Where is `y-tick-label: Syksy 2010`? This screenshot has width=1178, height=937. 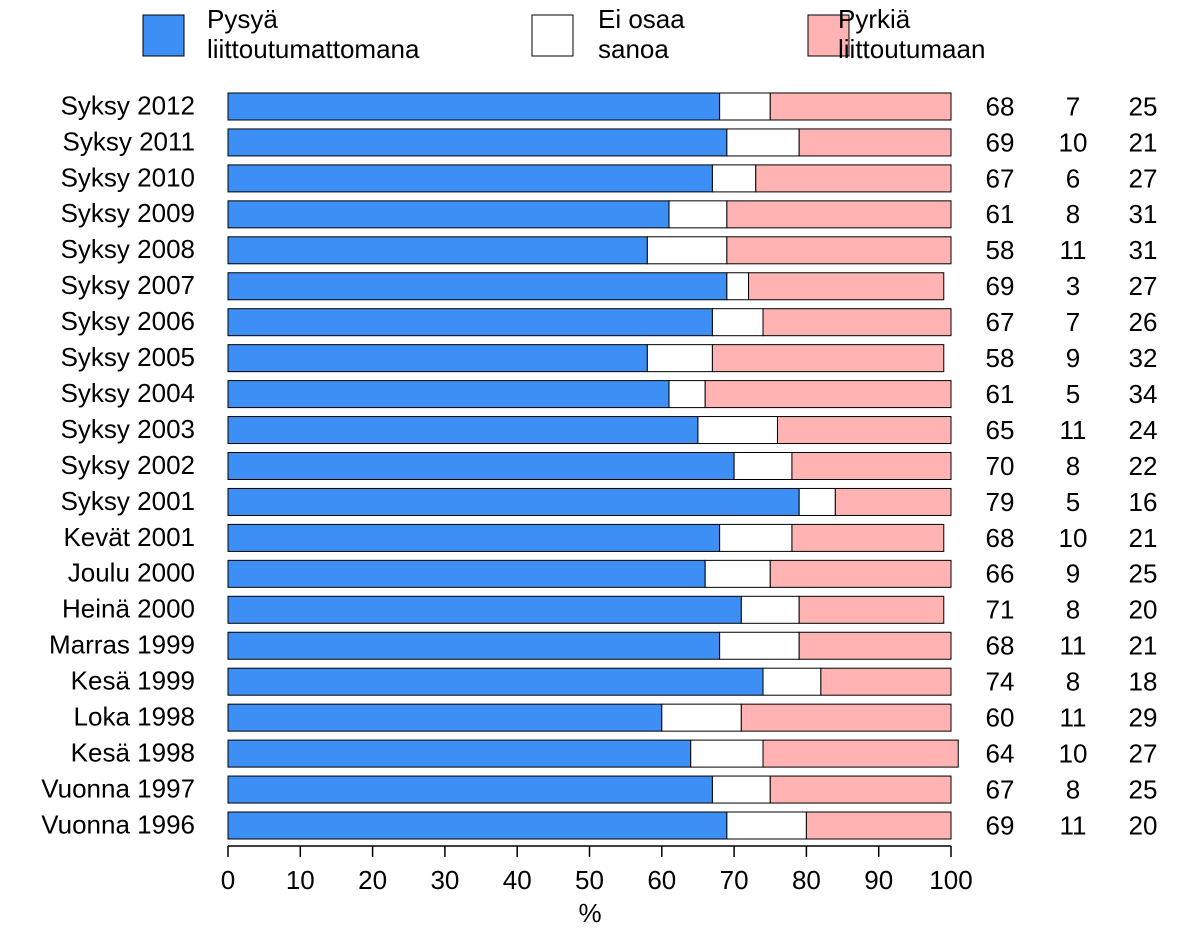
y-tick-label: Syksy 2010 is located at coordinates (128, 177).